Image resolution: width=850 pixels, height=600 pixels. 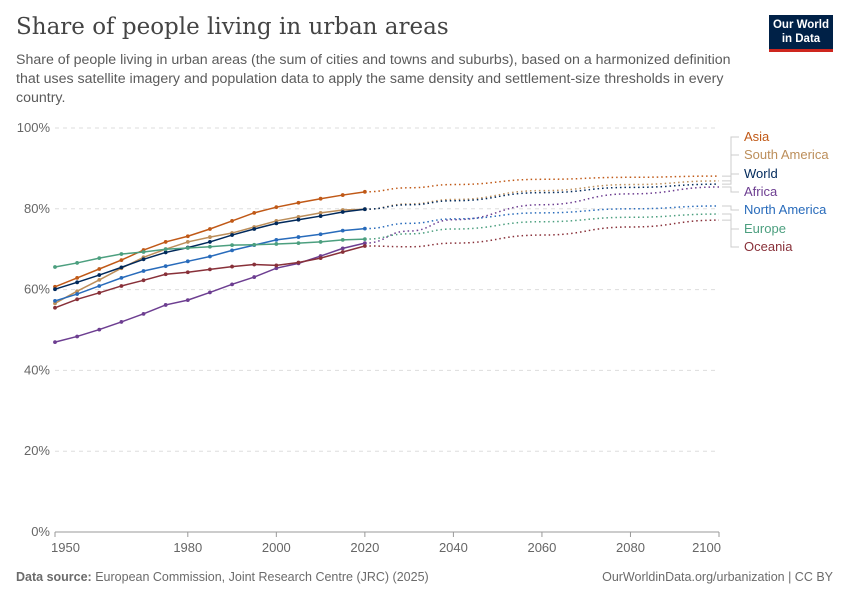 I want to click on x-tick-label: 2040, so click(x=453, y=547).